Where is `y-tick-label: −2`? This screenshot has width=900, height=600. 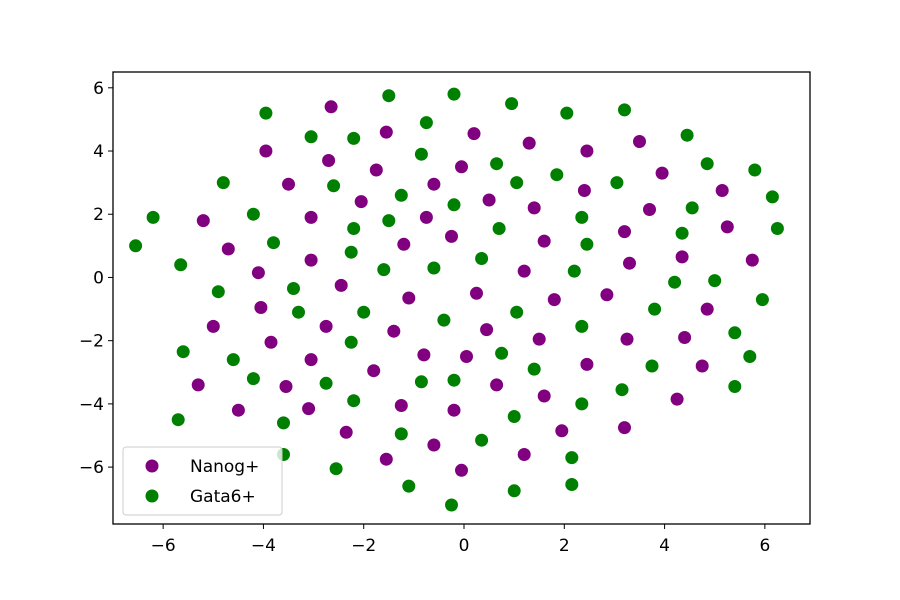
y-tick-label: −2 is located at coordinates (91, 342).